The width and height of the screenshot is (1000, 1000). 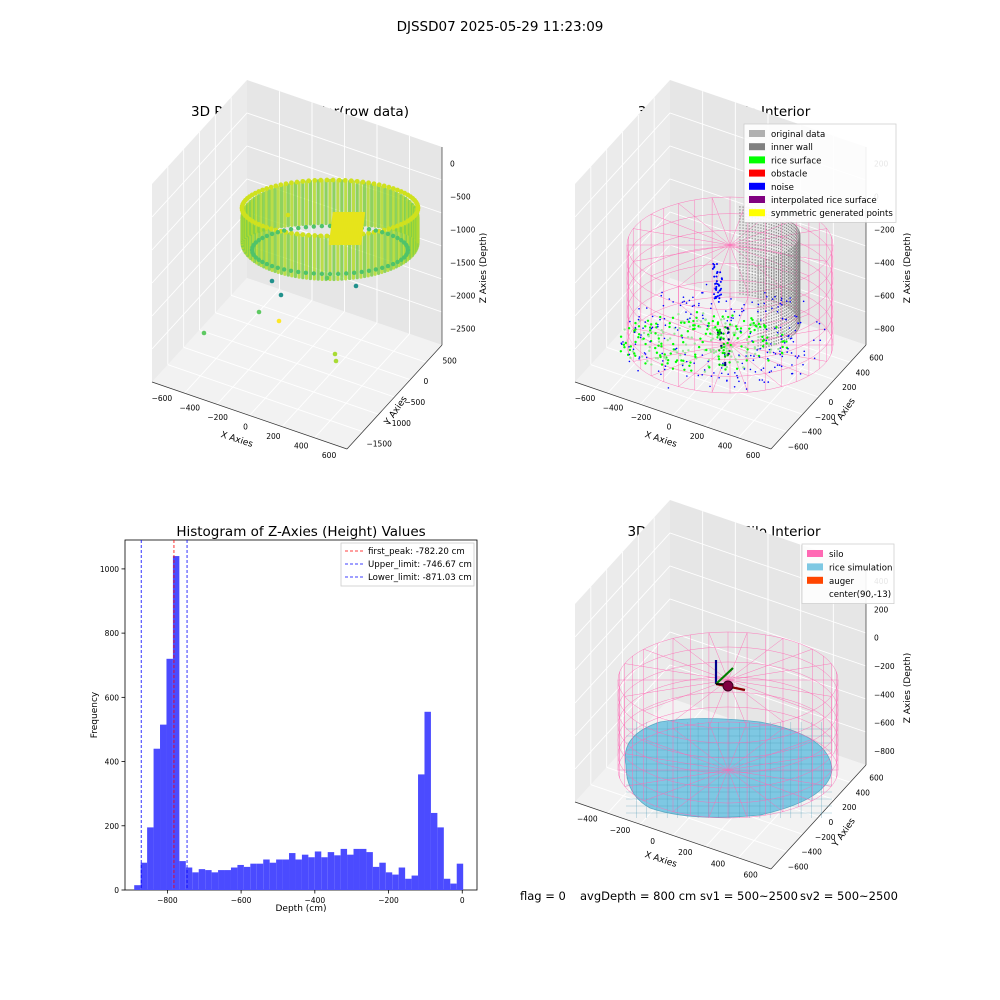 I want to click on raw-outlier-point, so click(x=356, y=286).